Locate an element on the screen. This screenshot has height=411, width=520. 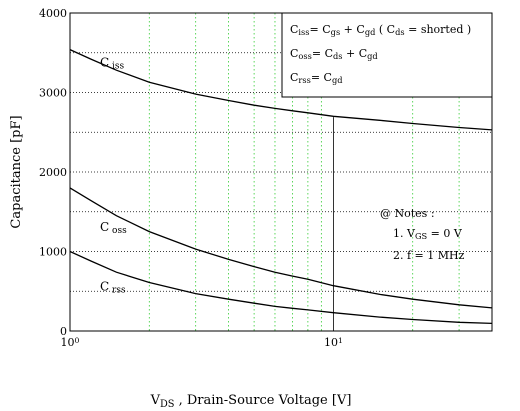
x-tick-labels: 100 101 is located at coordinates (202, 342).